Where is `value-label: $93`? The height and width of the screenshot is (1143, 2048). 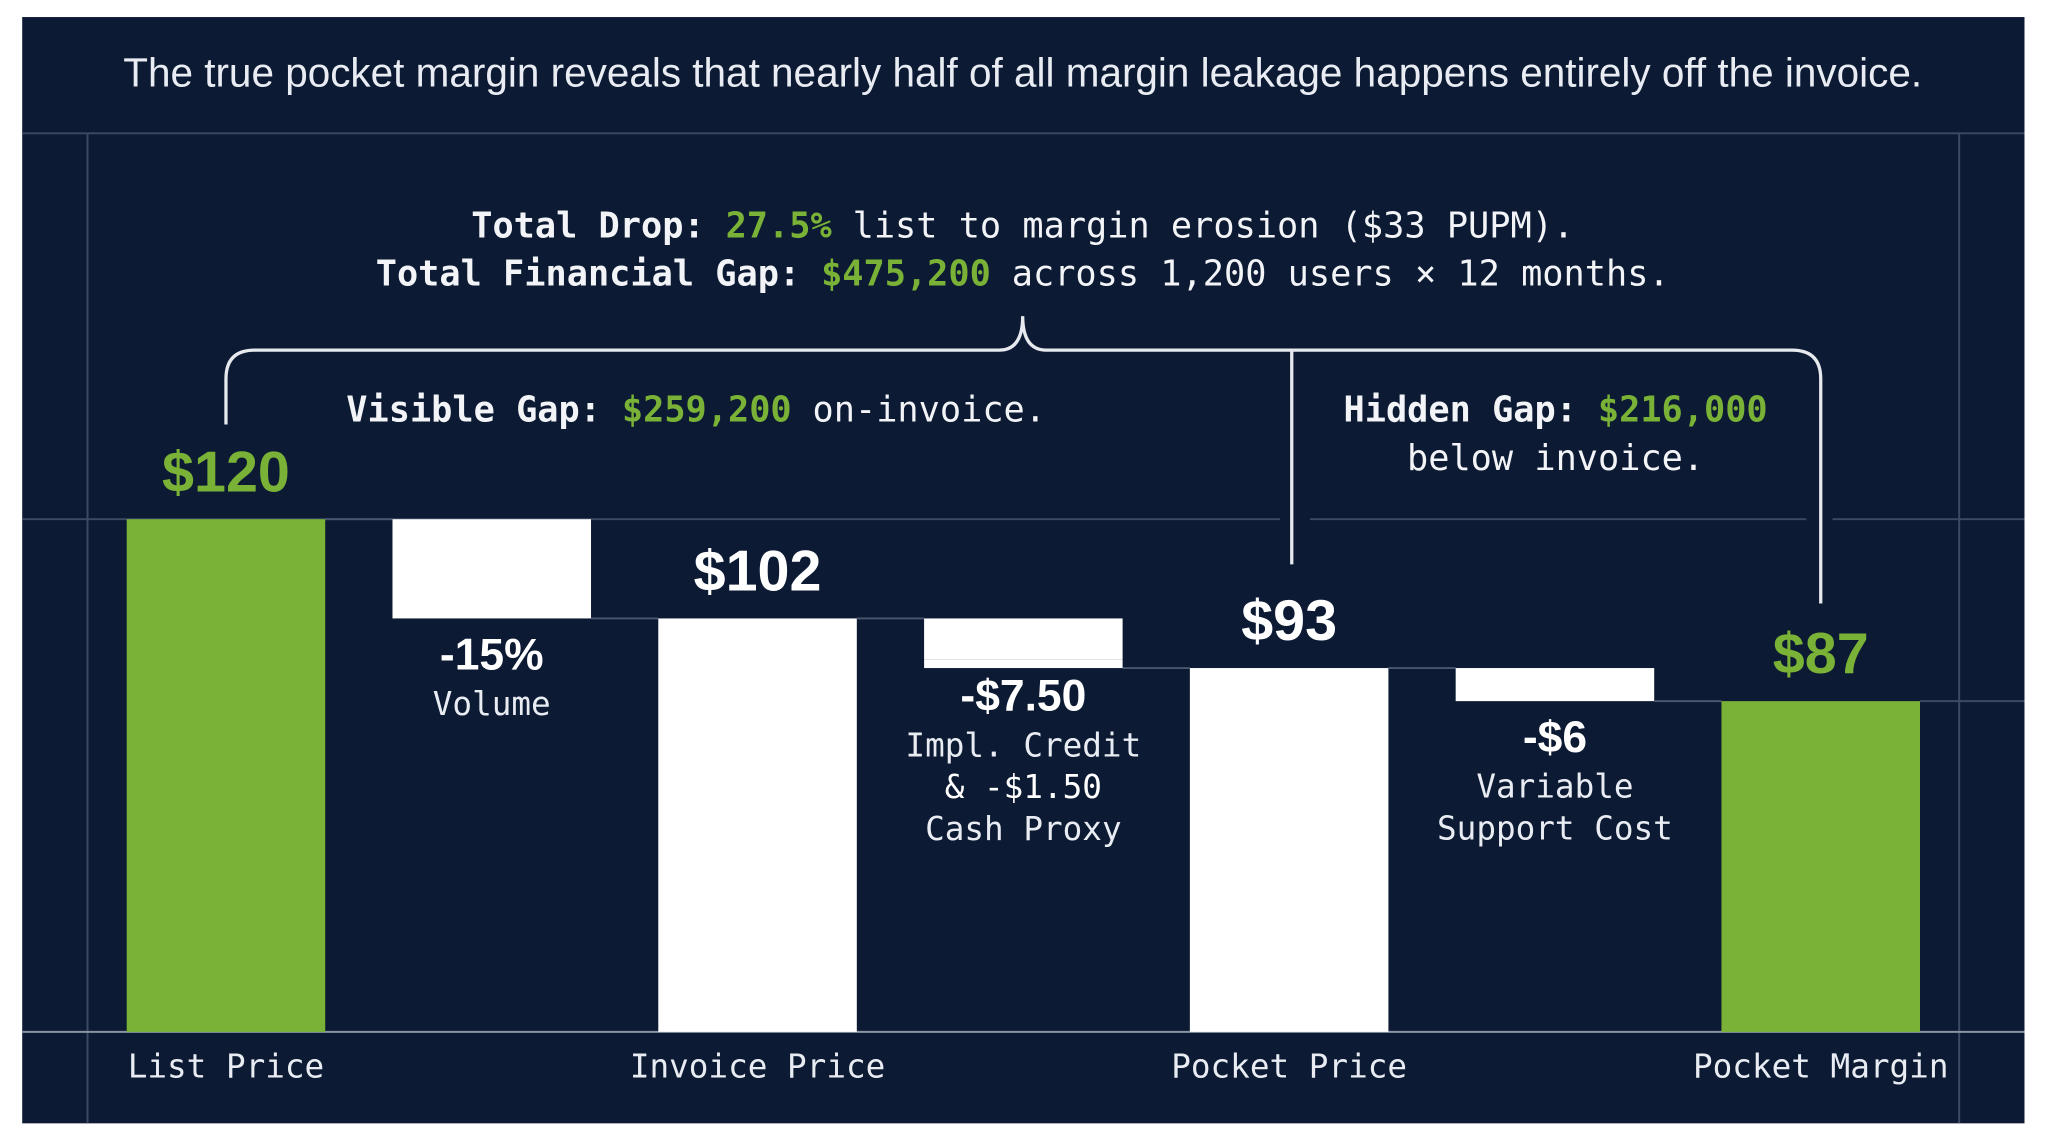
value-label: $93 is located at coordinates (1289, 621).